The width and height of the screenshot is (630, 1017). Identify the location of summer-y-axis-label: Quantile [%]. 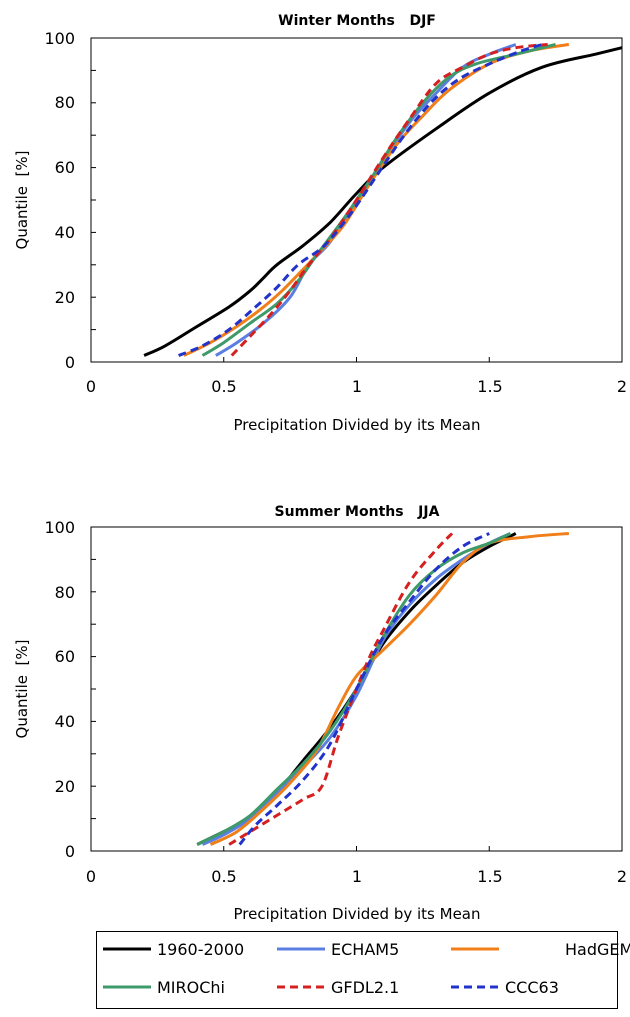
(22, 689).